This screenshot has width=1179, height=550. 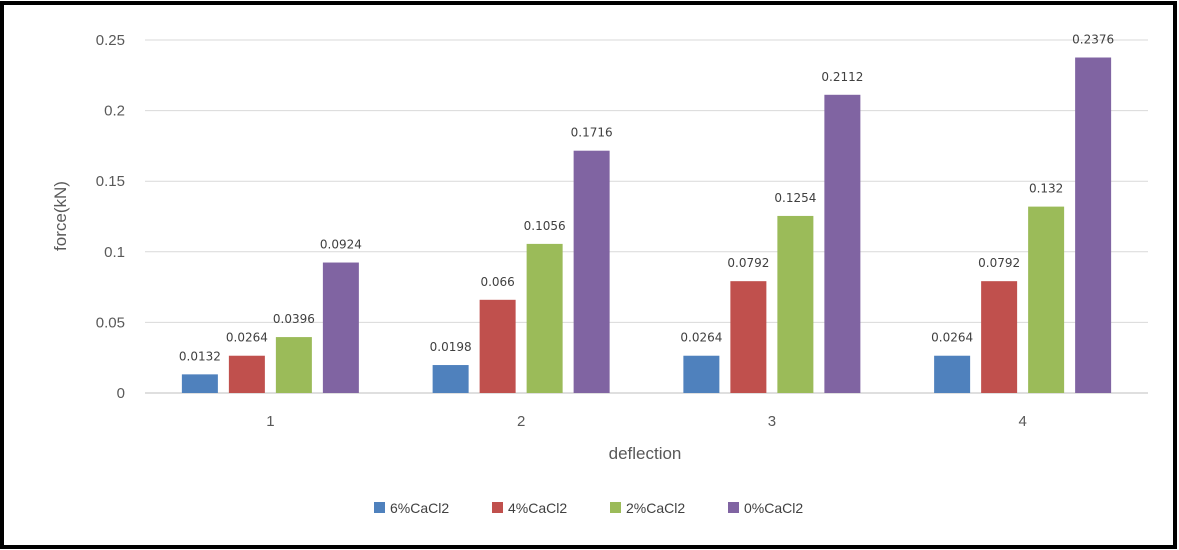 What do you see at coordinates (1022, 421) in the screenshot?
I see `x-tick-label: 4` at bounding box center [1022, 421].